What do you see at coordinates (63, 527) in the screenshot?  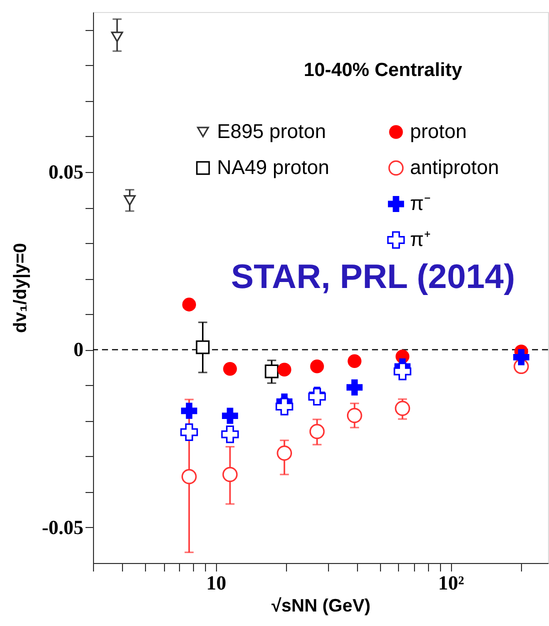 I see `y-tick-label: -0.05` at bounding box center [63, 527].